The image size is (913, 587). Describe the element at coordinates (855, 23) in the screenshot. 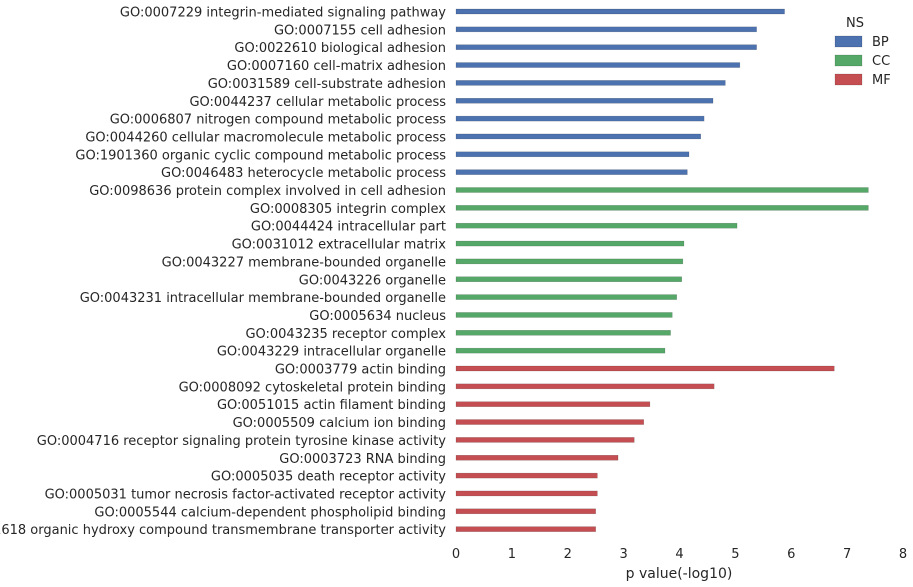

I see `legend-title: NS` at that location.